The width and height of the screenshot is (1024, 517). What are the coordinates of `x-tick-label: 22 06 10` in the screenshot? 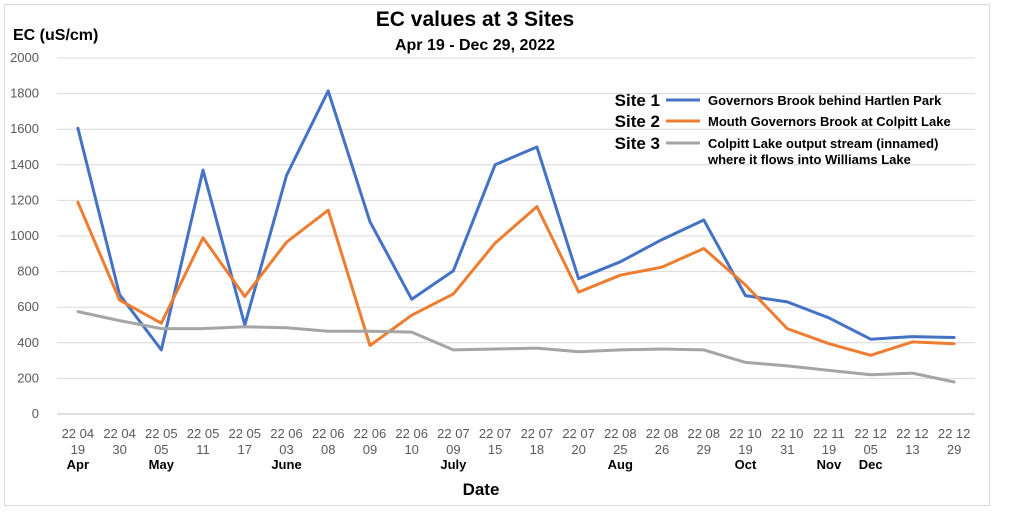 It's located at (411, 441).